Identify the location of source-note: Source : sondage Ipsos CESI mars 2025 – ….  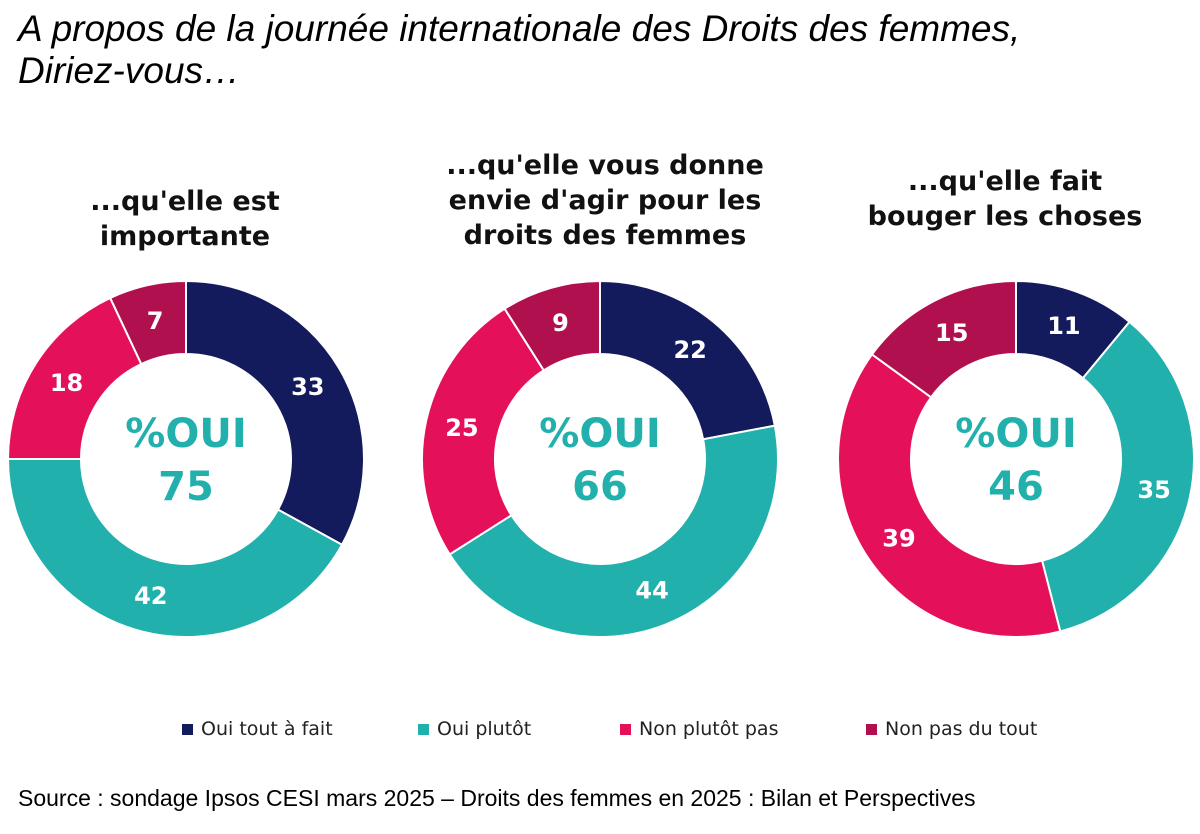
(497, 798).